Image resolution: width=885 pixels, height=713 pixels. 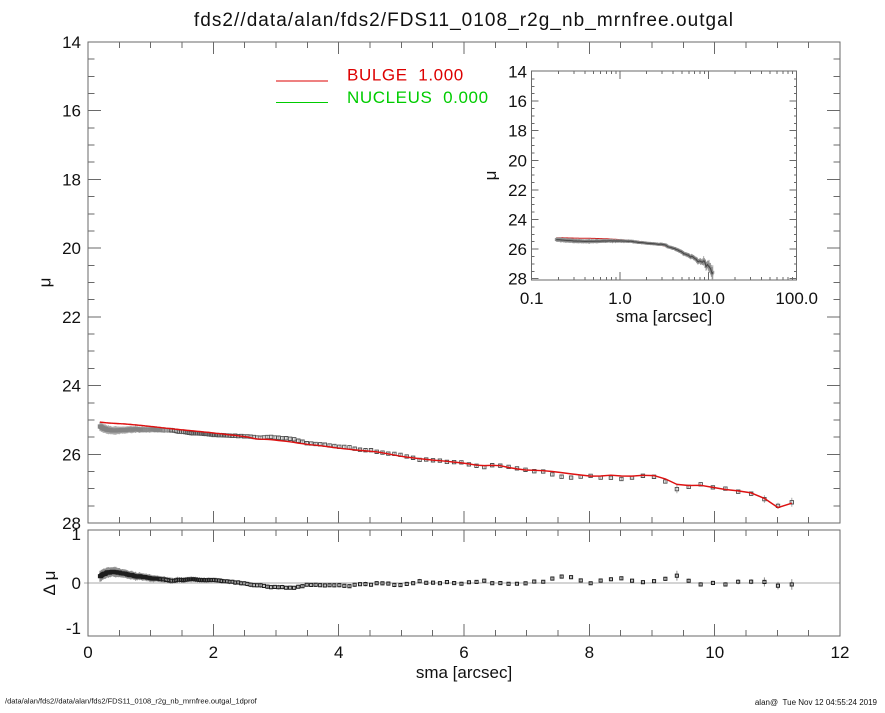 I want to click on svg-text: 0.1, so click(x=532, y=298).